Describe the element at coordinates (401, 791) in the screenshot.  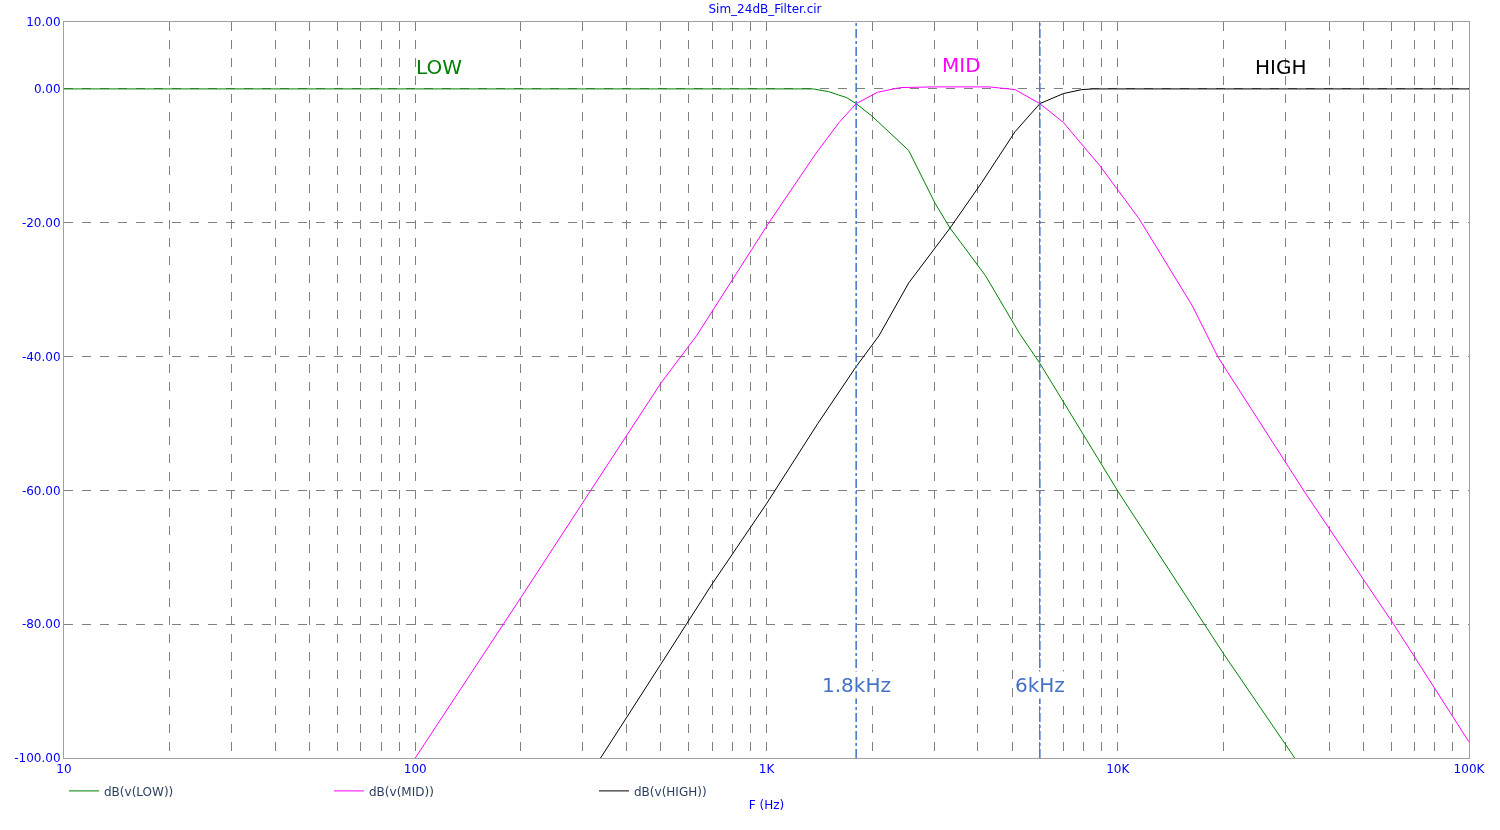
I see `legend-label: dB(v(MID))` at that location.